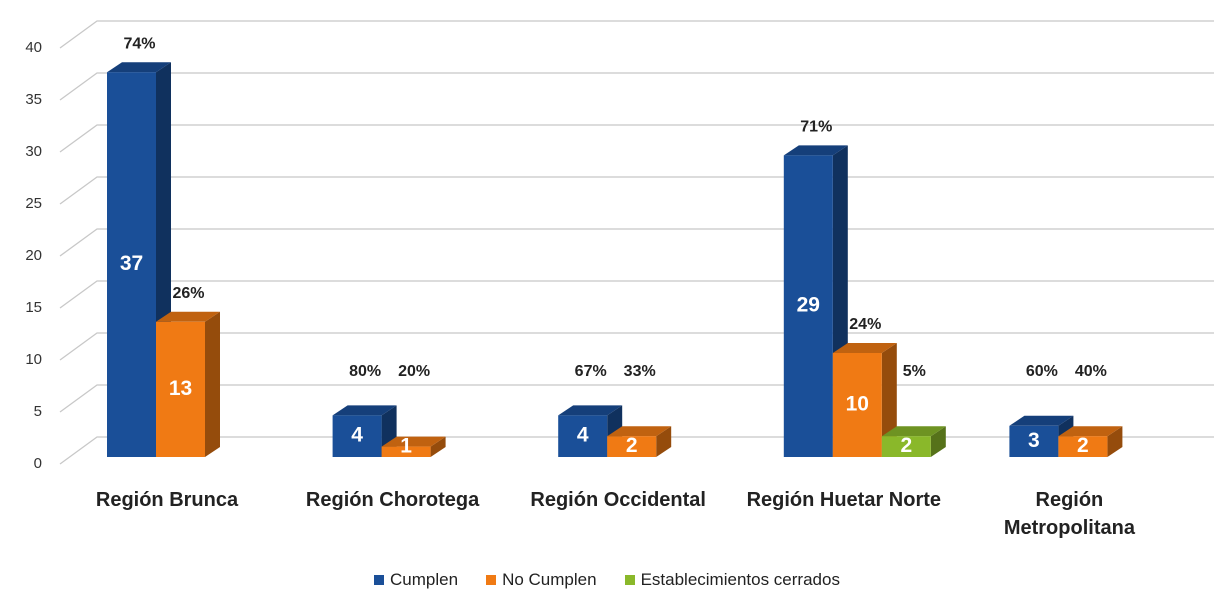 Image resolution: width=1214 pixels, height=593 pixels. Describe the element at coordinates (33, 99) in the screenshot. I see `y-tick-label: 35` at that location.